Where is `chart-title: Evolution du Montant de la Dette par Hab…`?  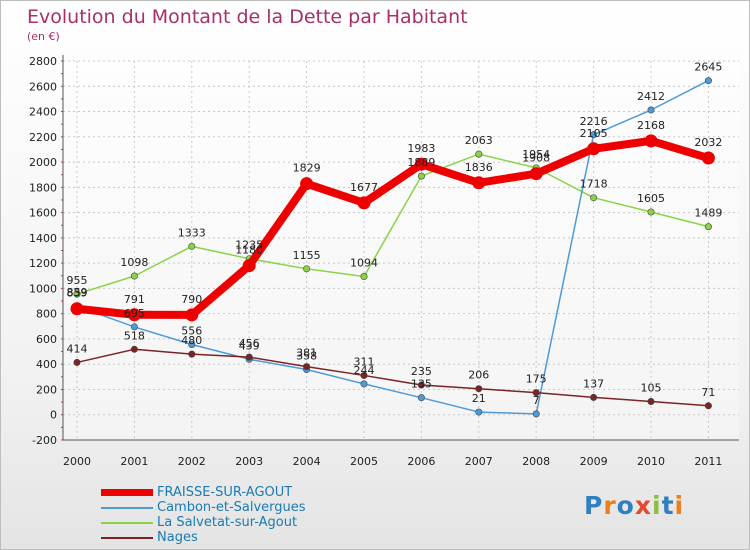
chart-title: Evolution du Montant de la Dette par Hab… is located at coordinates (247, 17).